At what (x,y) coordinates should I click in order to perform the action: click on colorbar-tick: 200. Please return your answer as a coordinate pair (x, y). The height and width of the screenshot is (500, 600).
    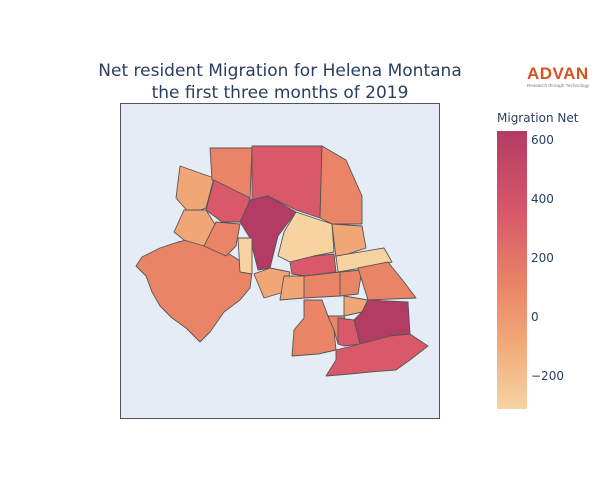
    Looking at the image, I should click on (542, 258).